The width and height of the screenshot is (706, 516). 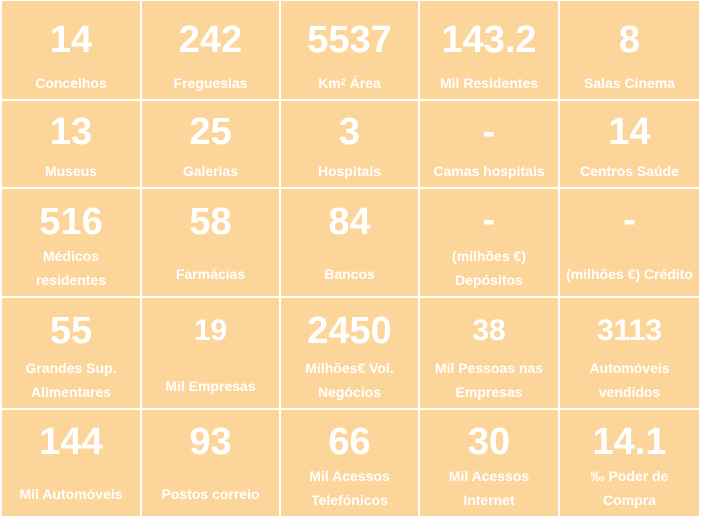 What do you see at coordinates (489, 442) in the screenshot?
I see `stat-value: 30` at bounding box center [489, 442].